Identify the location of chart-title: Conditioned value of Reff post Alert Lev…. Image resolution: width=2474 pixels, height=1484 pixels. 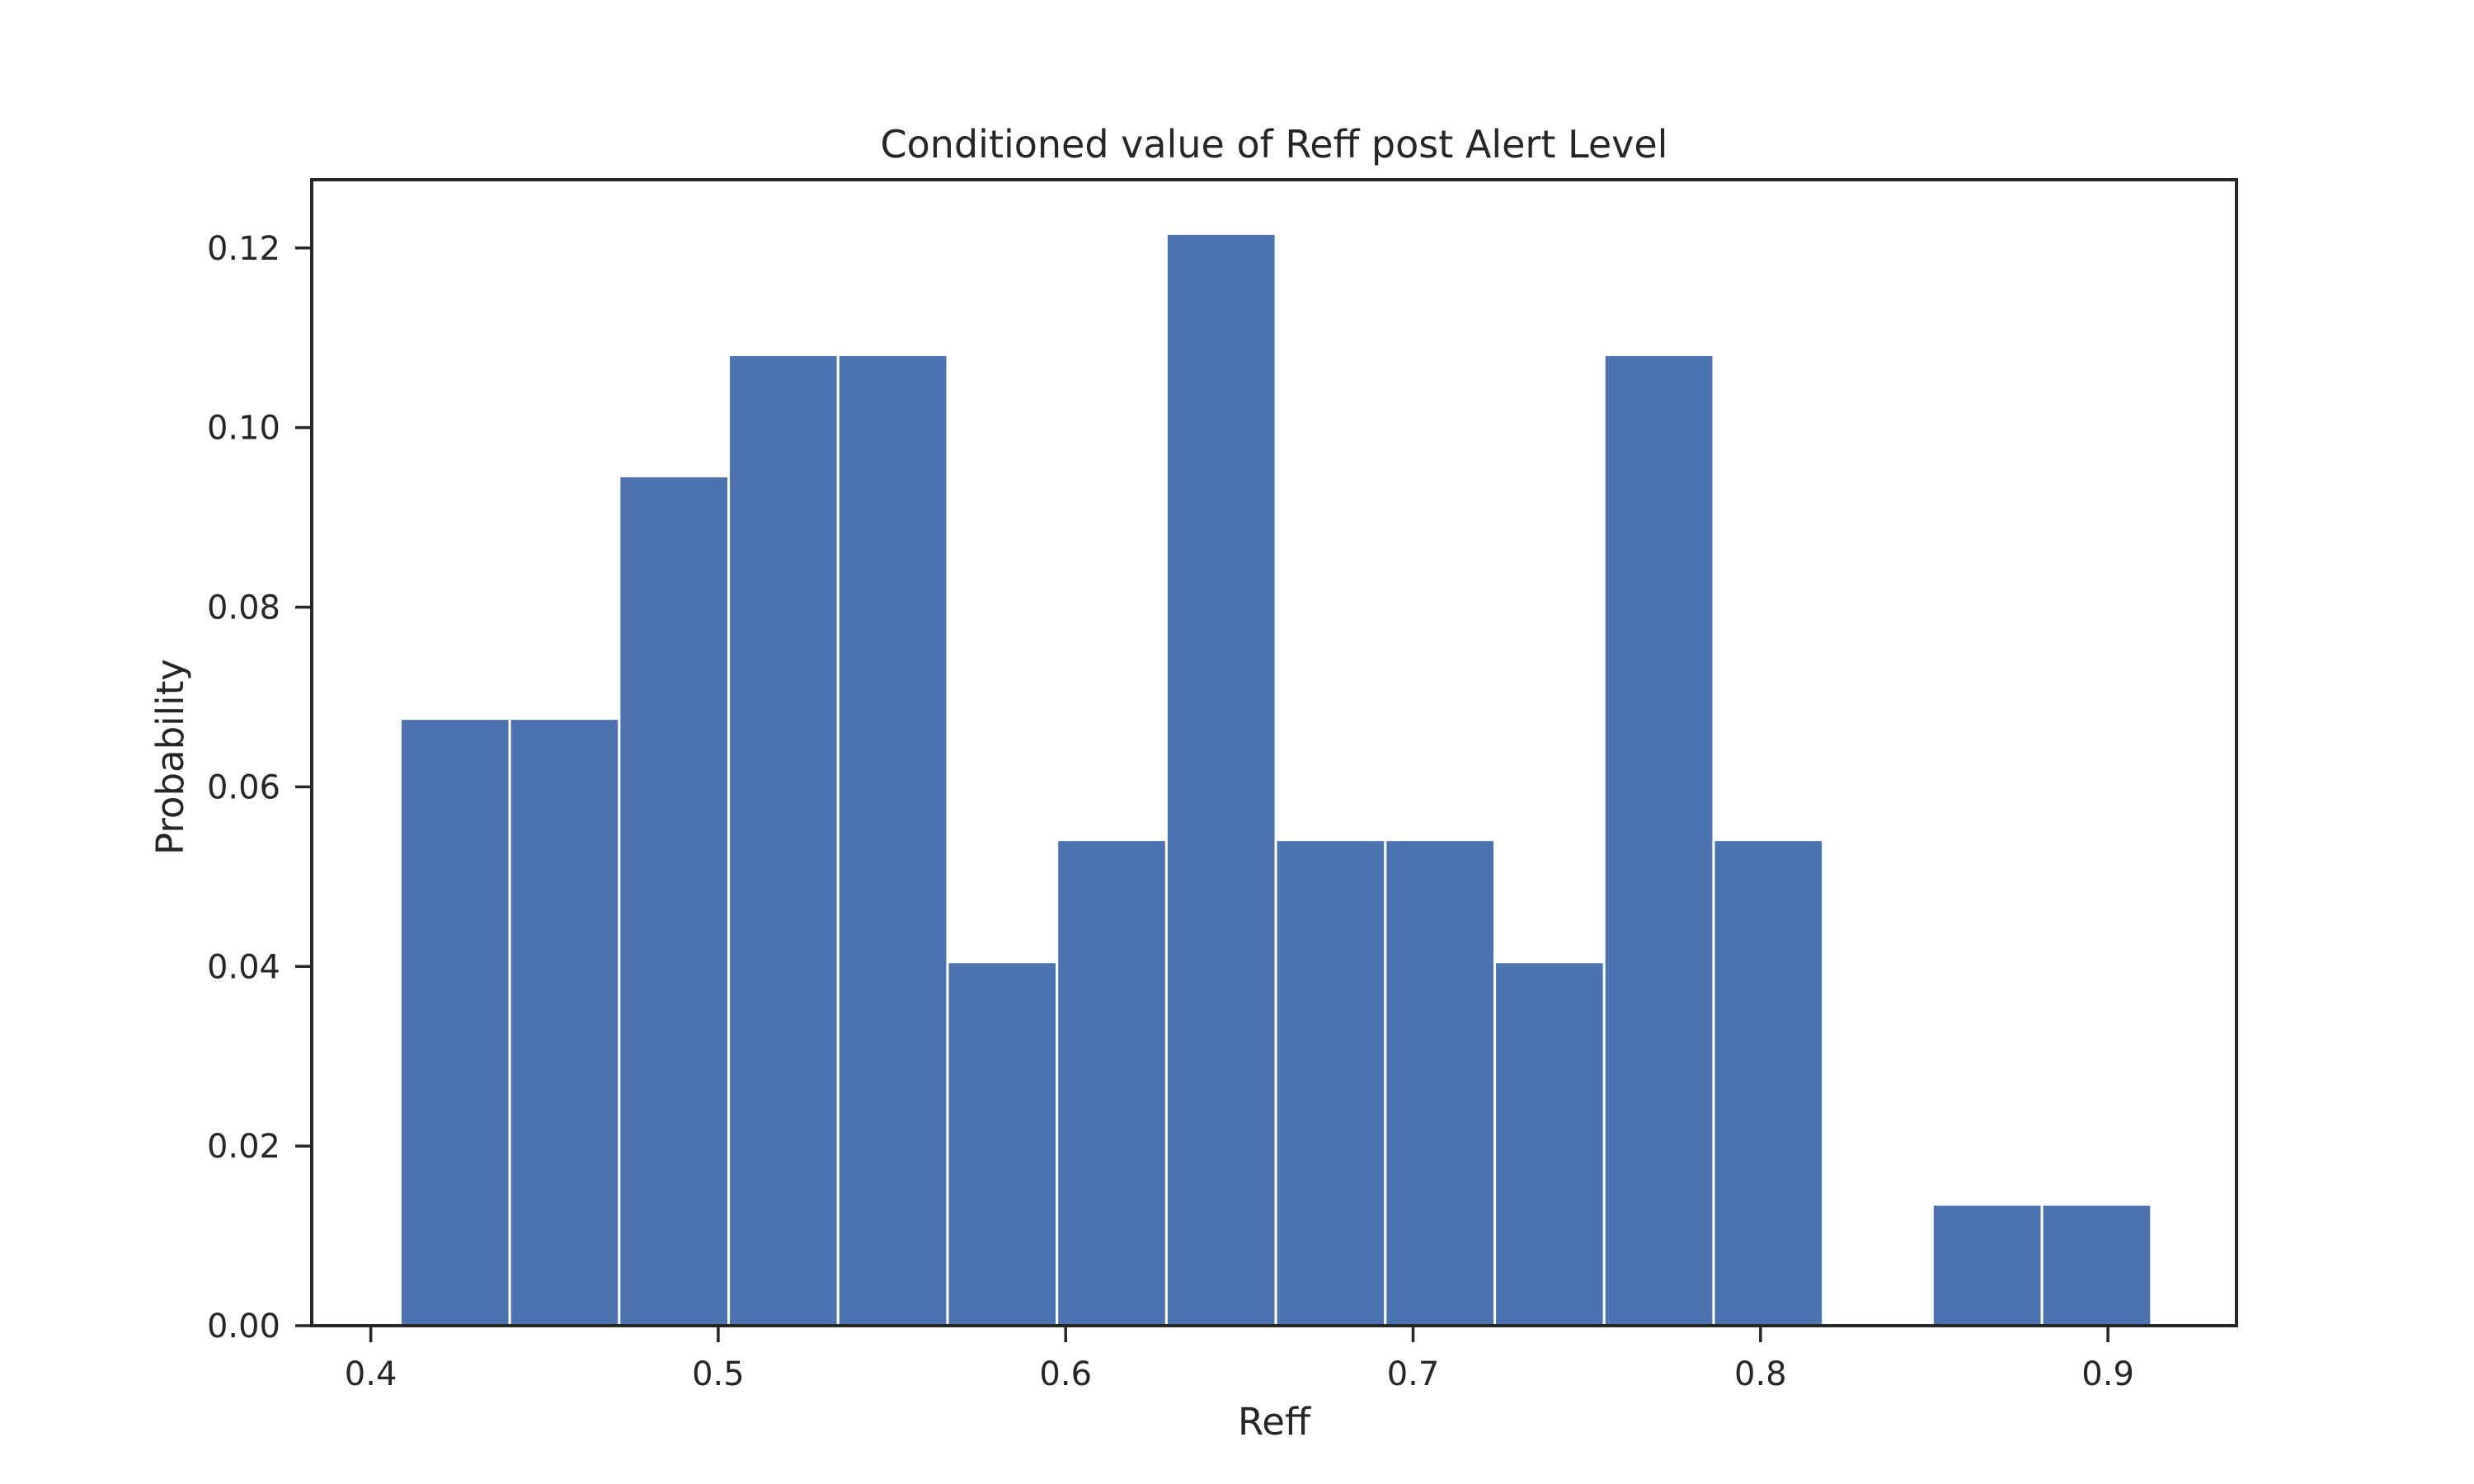
(1274, 144).